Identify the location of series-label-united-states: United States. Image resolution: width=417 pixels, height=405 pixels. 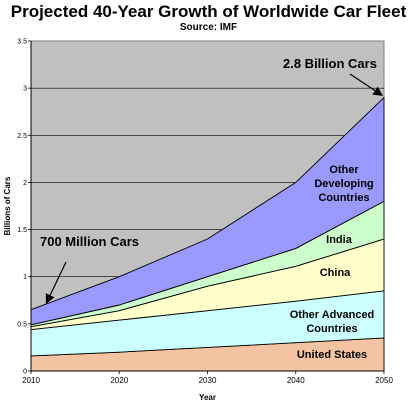
(332, 355).